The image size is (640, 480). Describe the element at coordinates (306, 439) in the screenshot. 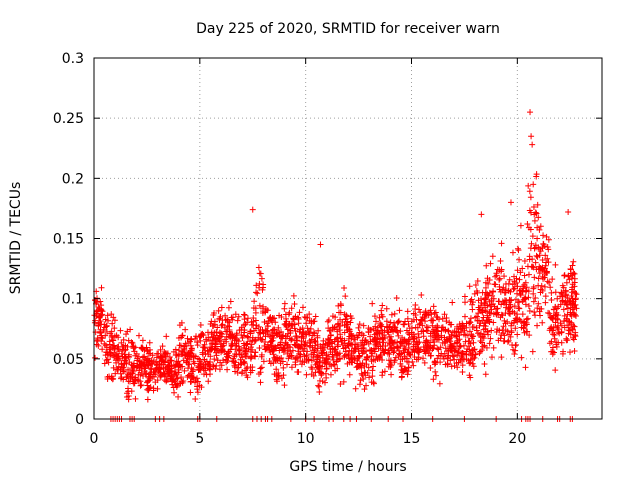

I see `x-tick-label: 10` at that location.